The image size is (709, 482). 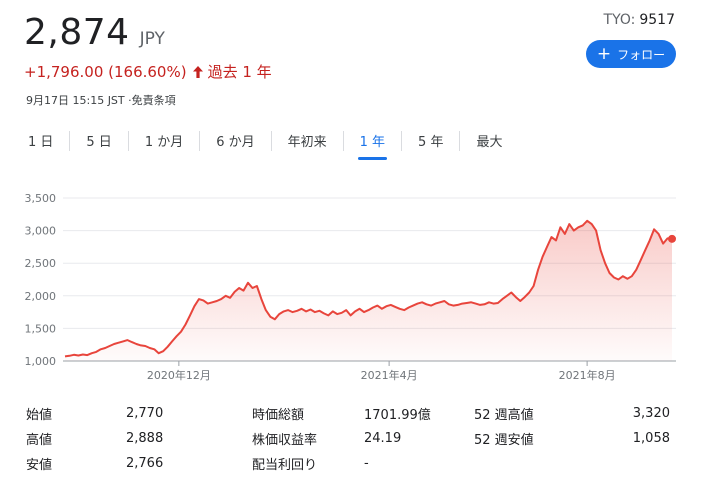 What do you see at coordinates (41, 361) in the screenshot?
I see `y-tick-label: 1,000` at bounding box center [41, 361].